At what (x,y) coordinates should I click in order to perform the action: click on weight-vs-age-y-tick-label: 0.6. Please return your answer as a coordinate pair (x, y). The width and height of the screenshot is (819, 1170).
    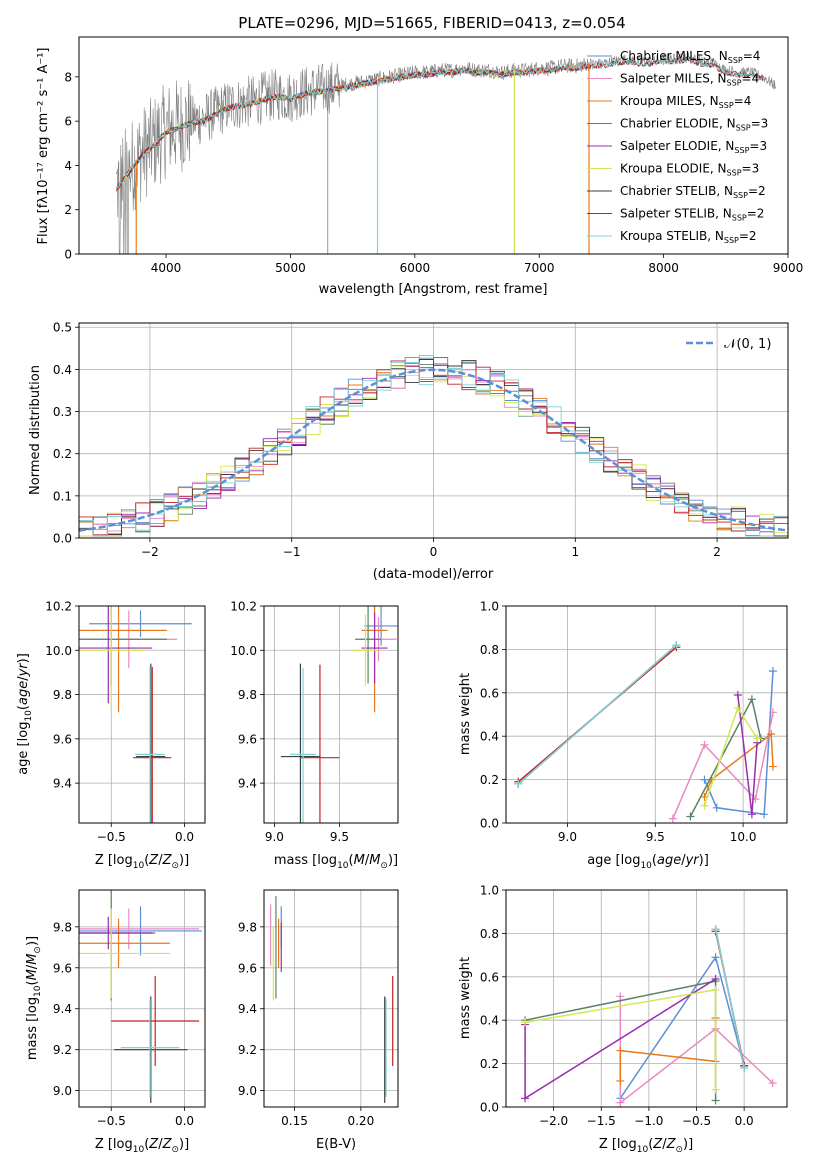
    Looking at the image, I should click on (489, 693).